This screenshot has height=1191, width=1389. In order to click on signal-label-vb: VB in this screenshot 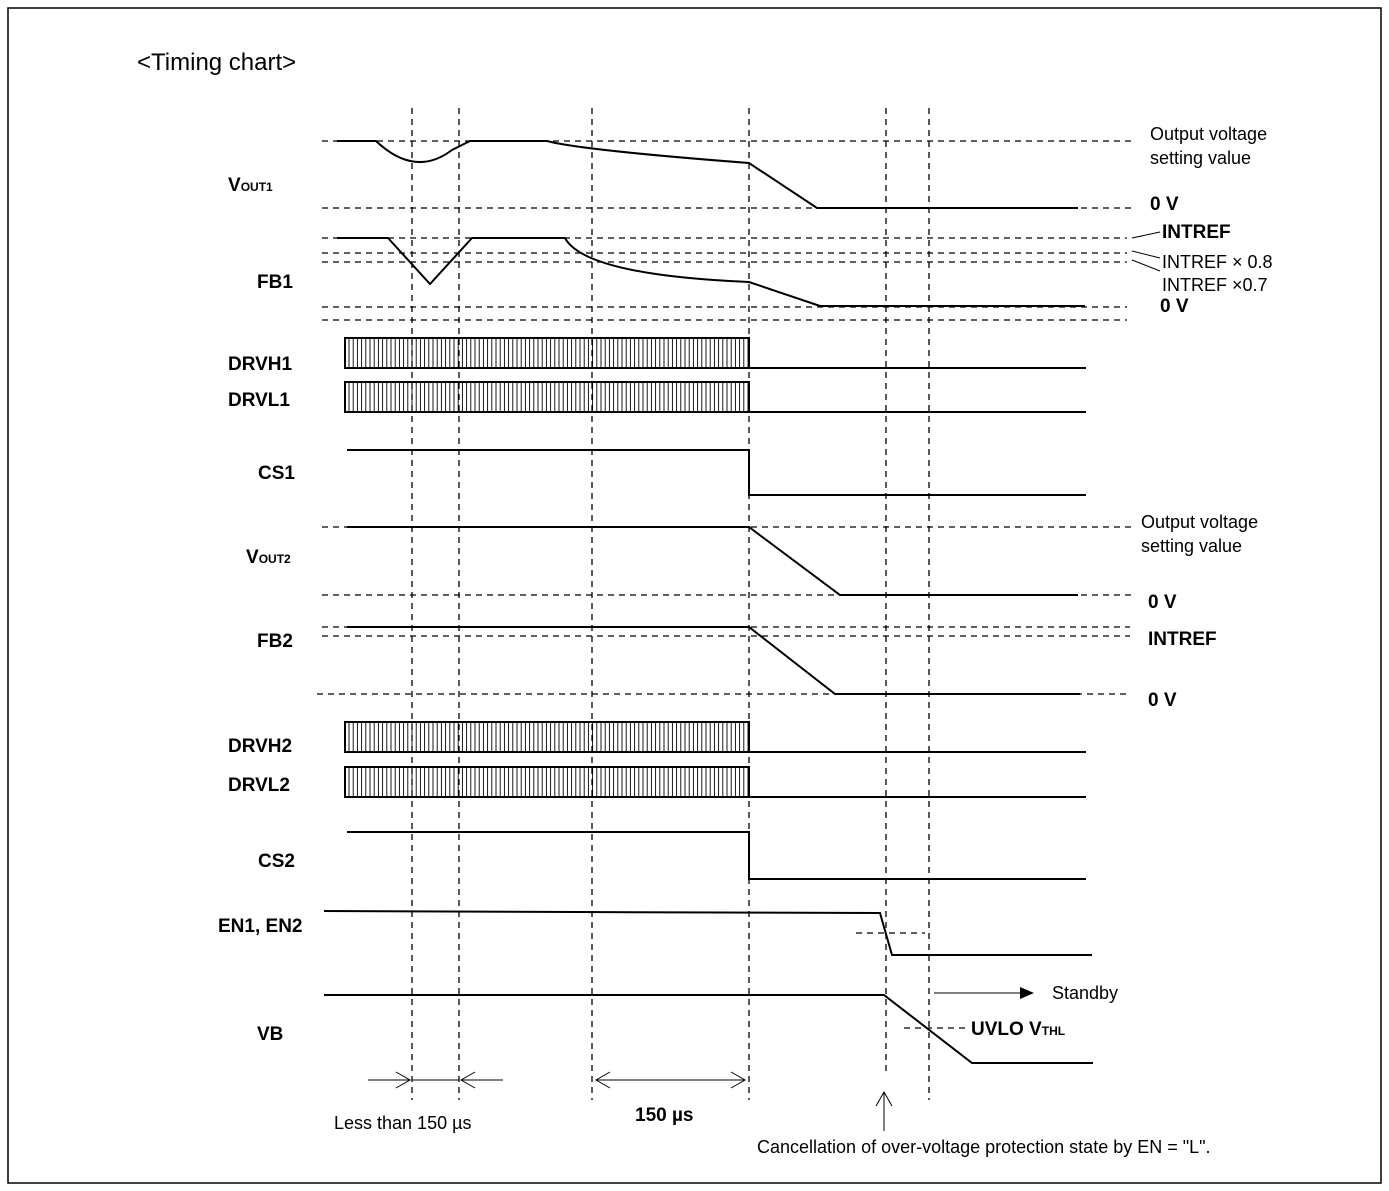, I will do `click(270, 1034)`.